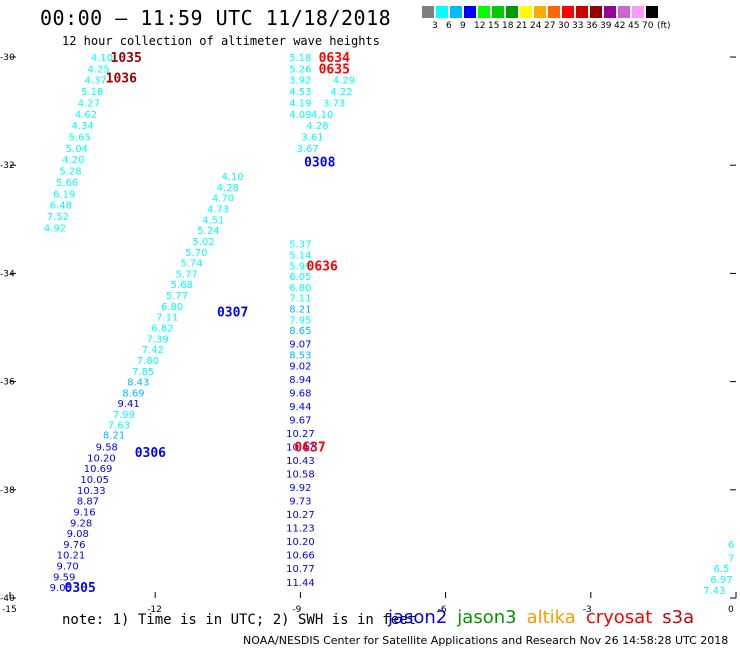  Describe the element at coordinates (551, 617) in the screenshot. I see `satellite-altika: altika` at that location.